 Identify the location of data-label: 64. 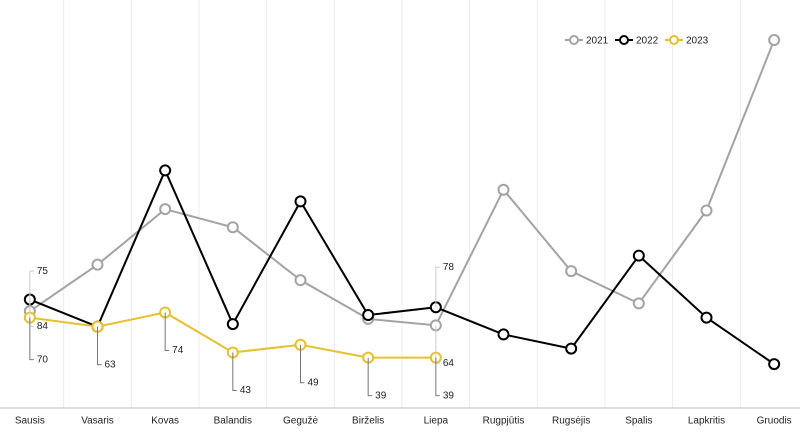
(449, 363).